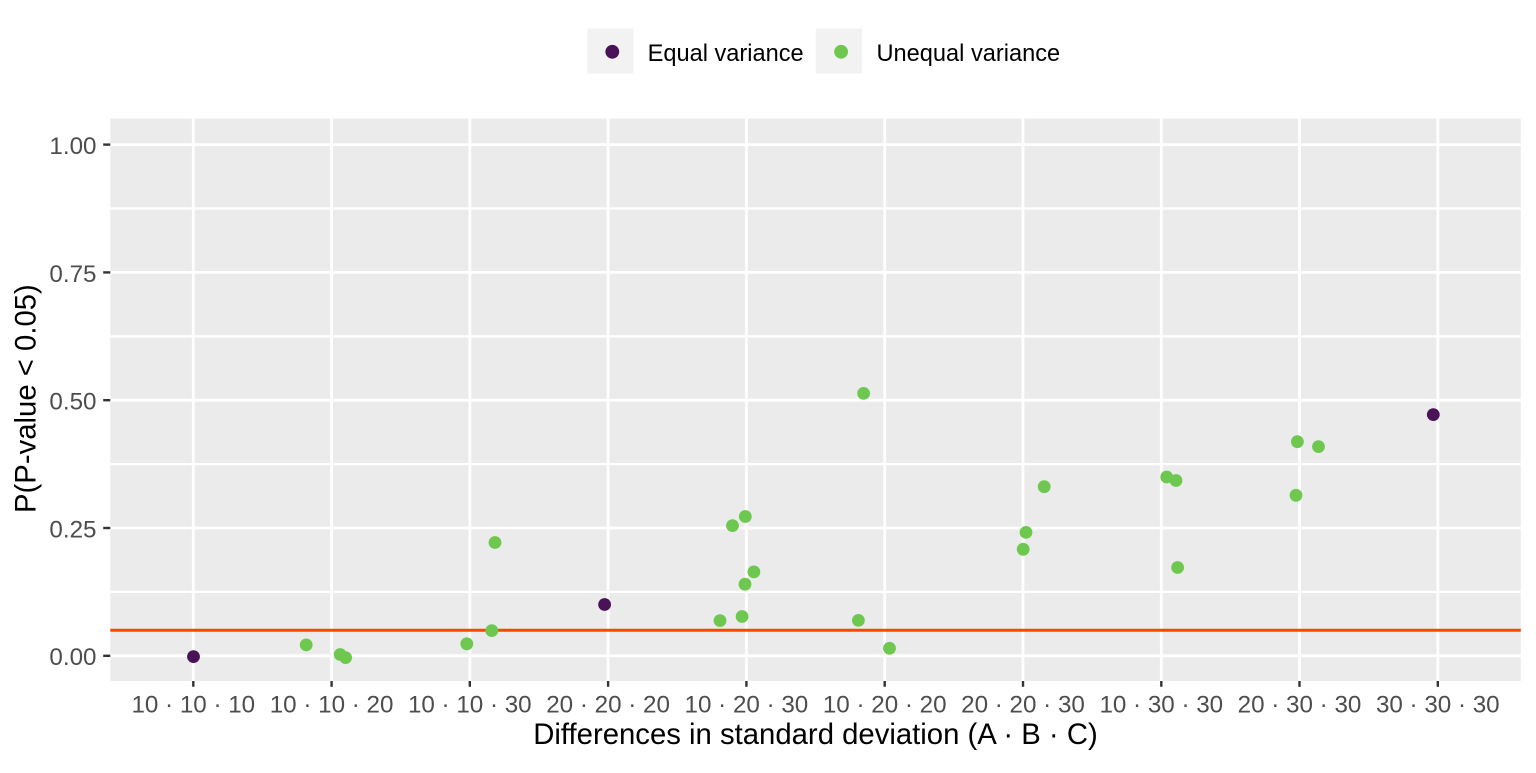 The image size is (1536, 773). What do you see at coordinates (72, 402) in the screenshot?
I see `svg-text: 0.50` at bounding box center [72, 402].